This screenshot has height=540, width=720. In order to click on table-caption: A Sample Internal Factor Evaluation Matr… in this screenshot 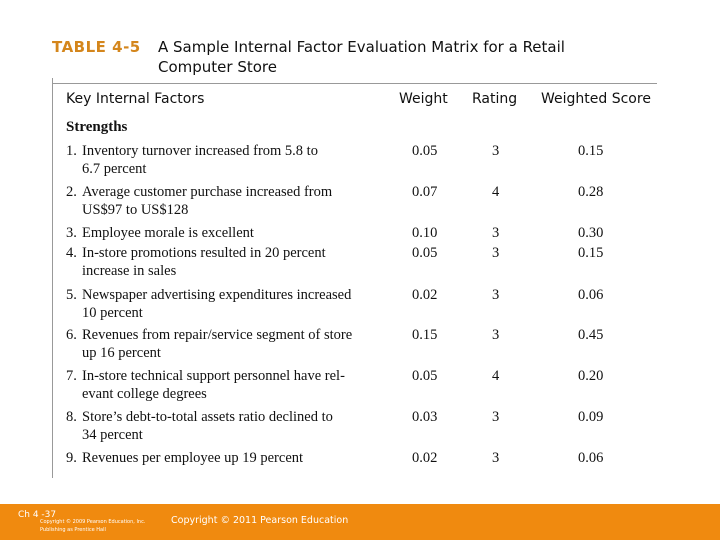, I will do `click(361, 57)`.